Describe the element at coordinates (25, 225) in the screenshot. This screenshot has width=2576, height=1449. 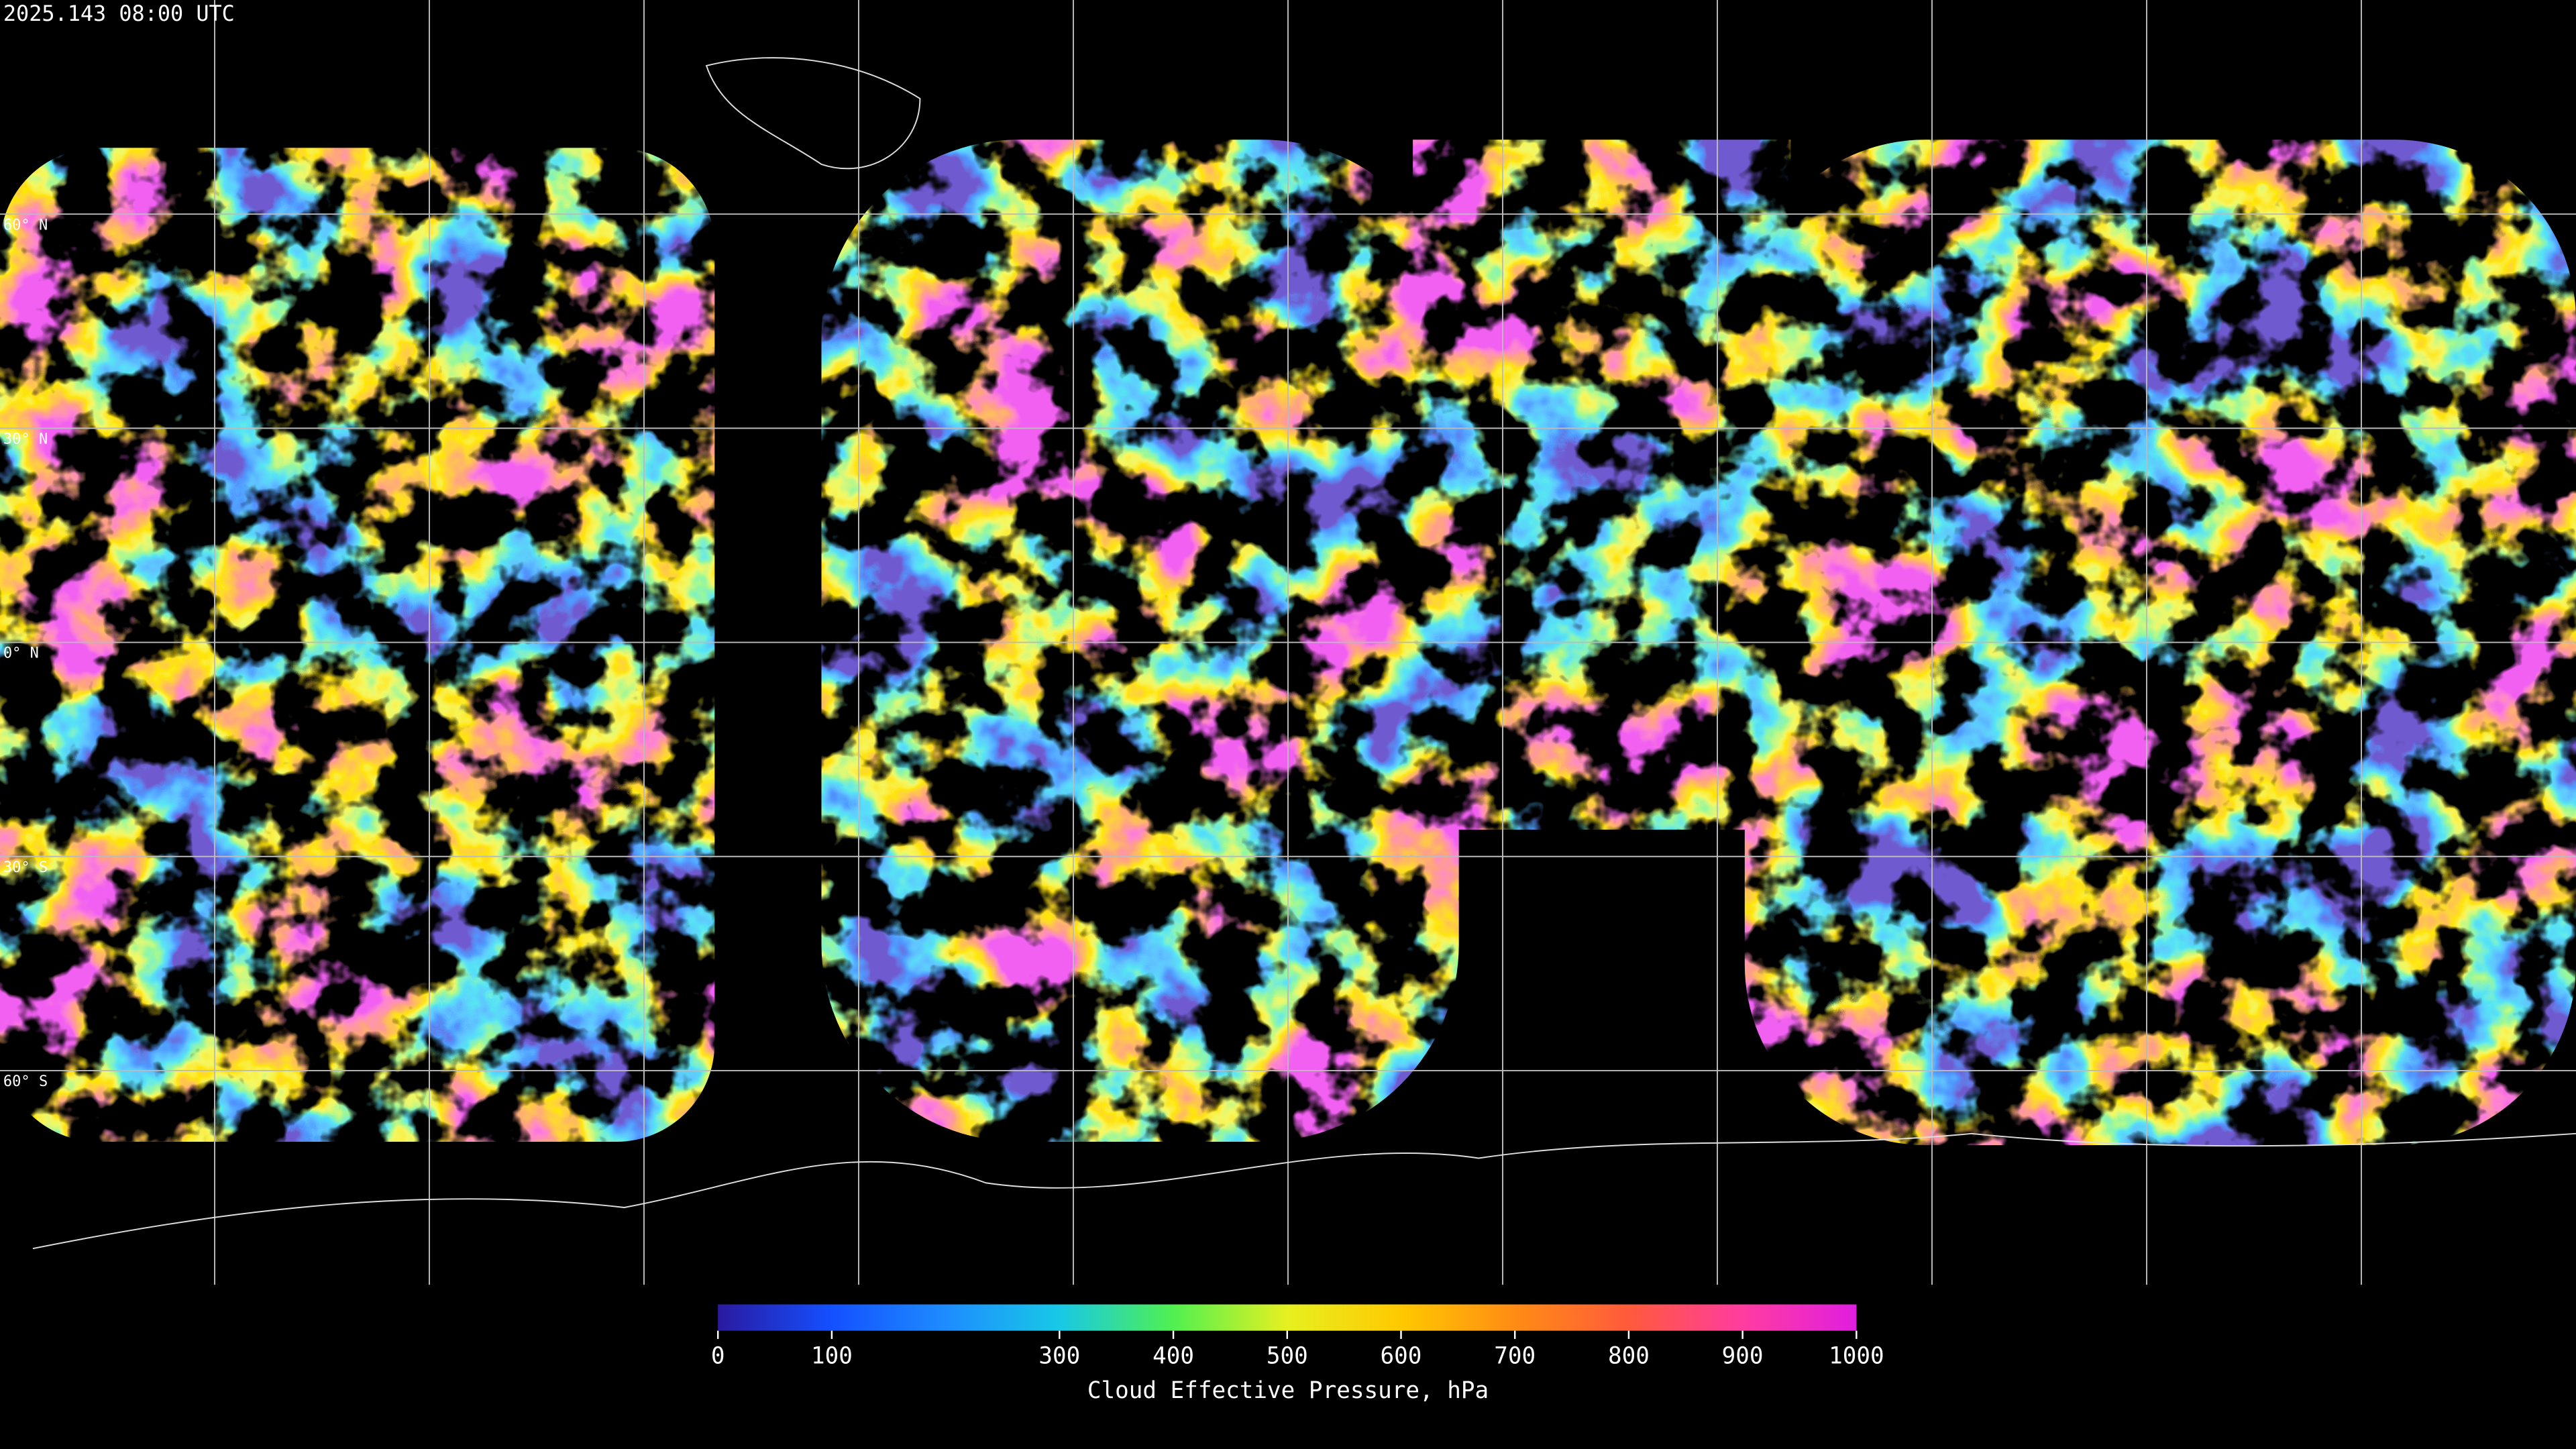
I see `lat-label: 60° N` at that location.